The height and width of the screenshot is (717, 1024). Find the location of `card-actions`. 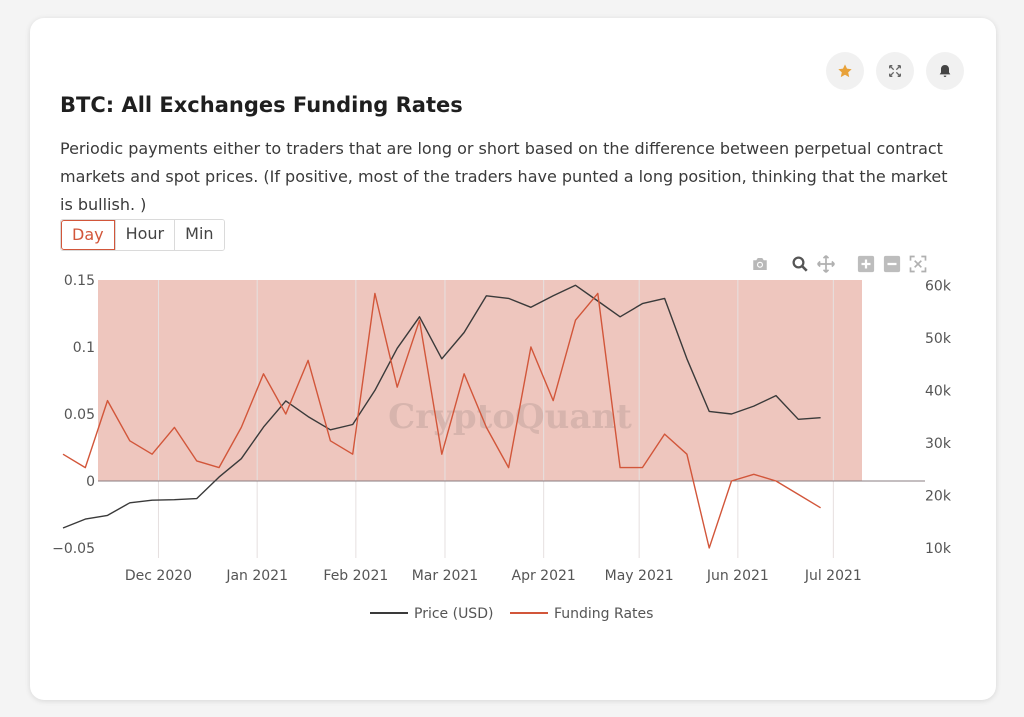

card-actions is located at coordinates (895, 71).